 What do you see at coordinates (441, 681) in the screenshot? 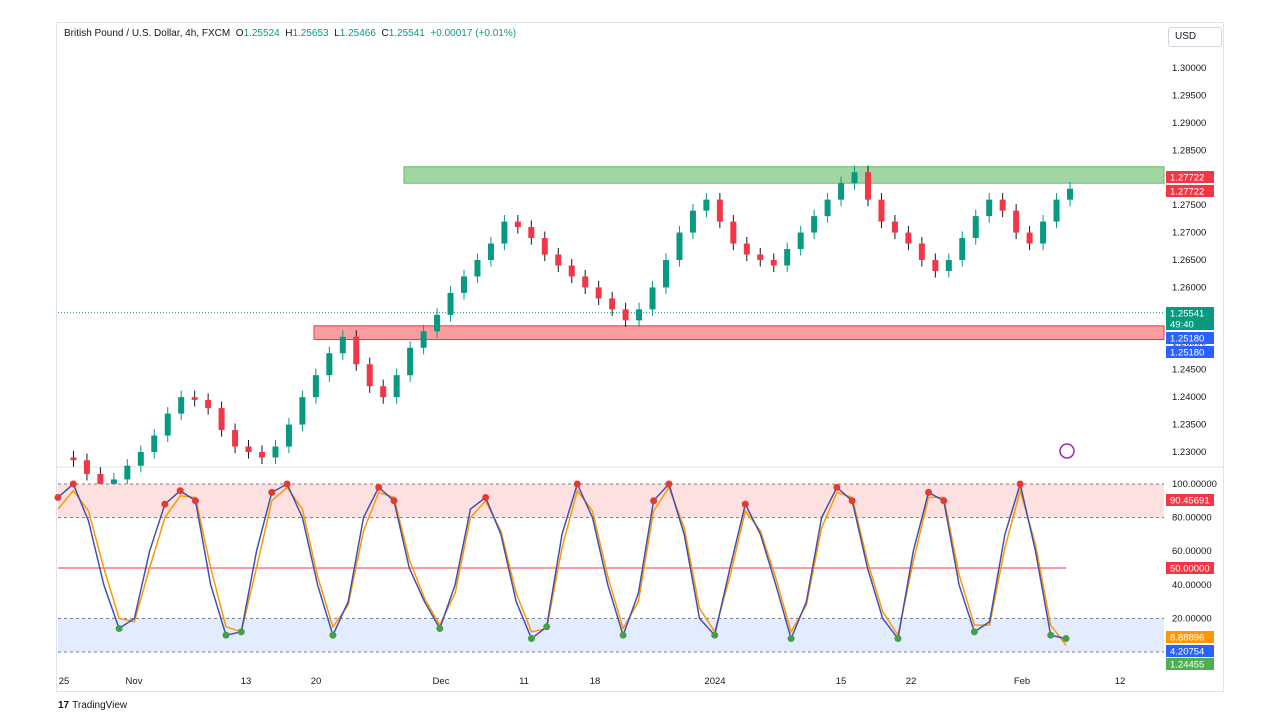
I see `time-axis-tick: Dec` at bounding box center [441, 681].